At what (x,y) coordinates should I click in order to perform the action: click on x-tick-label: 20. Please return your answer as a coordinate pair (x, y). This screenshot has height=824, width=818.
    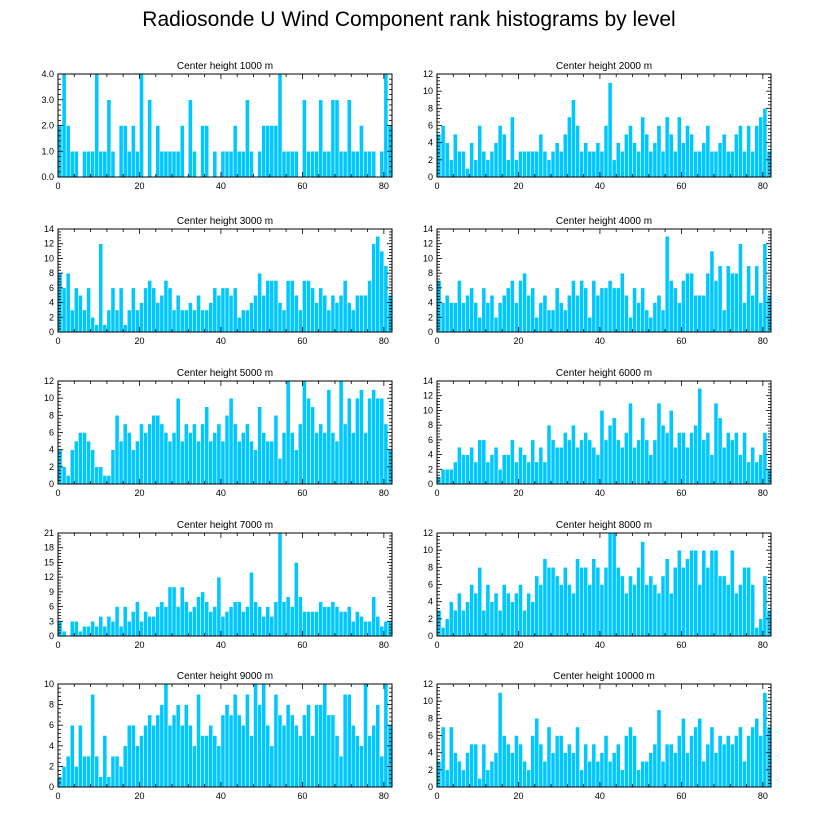
    Looking at the image, I should click on (518, 796).